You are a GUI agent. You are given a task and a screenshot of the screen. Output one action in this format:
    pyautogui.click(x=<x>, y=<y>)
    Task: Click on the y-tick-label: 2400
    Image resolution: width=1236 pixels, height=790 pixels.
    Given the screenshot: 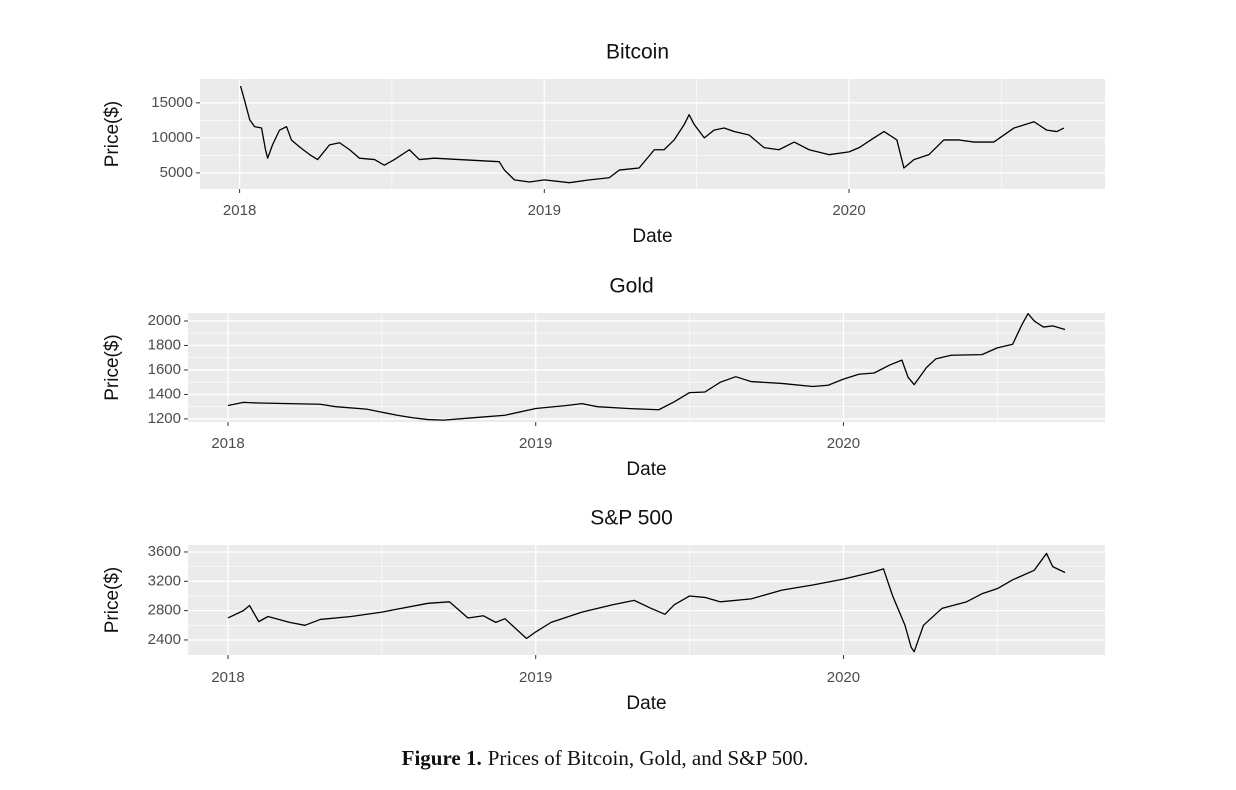 What is the action you would take?
    pyautogui.click(x=164, y=639)
    